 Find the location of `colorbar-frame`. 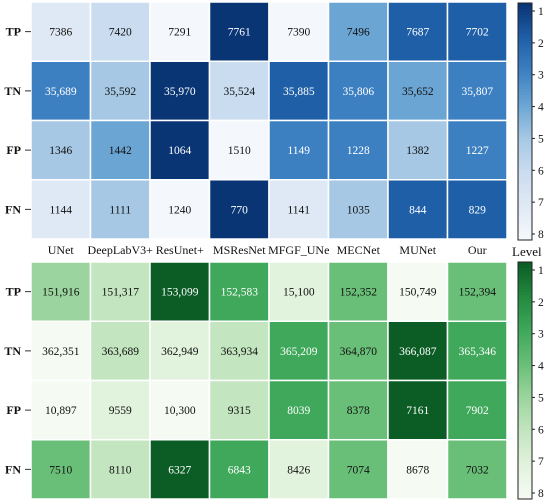

colorbar-frame is located at coordinates (525, 121).